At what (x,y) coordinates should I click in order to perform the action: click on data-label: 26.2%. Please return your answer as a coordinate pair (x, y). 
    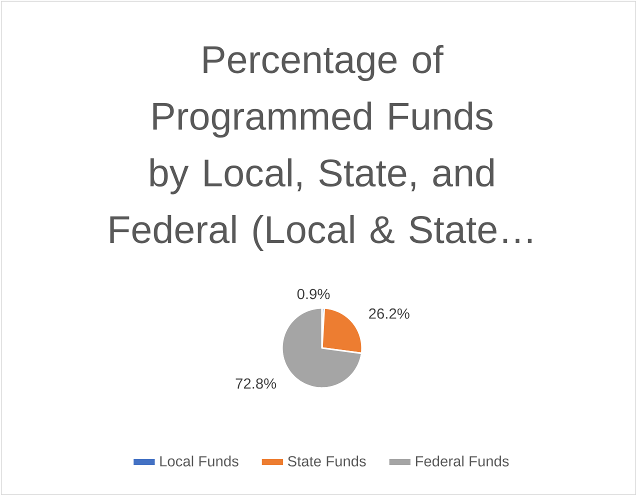
    Looking at the image, I should click on (389, 313).